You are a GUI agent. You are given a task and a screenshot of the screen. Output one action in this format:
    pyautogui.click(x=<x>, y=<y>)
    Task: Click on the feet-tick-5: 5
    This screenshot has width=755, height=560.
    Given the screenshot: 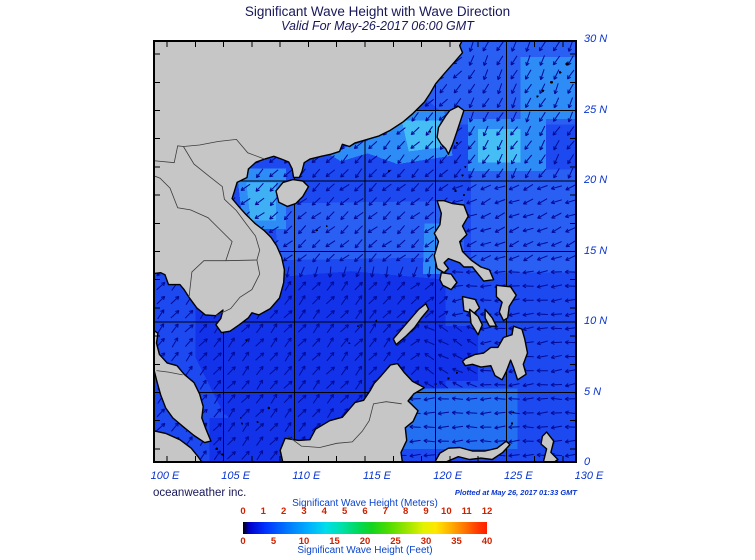 What is the action you would take?
    pyautogui.click(x=273, y=541)
    